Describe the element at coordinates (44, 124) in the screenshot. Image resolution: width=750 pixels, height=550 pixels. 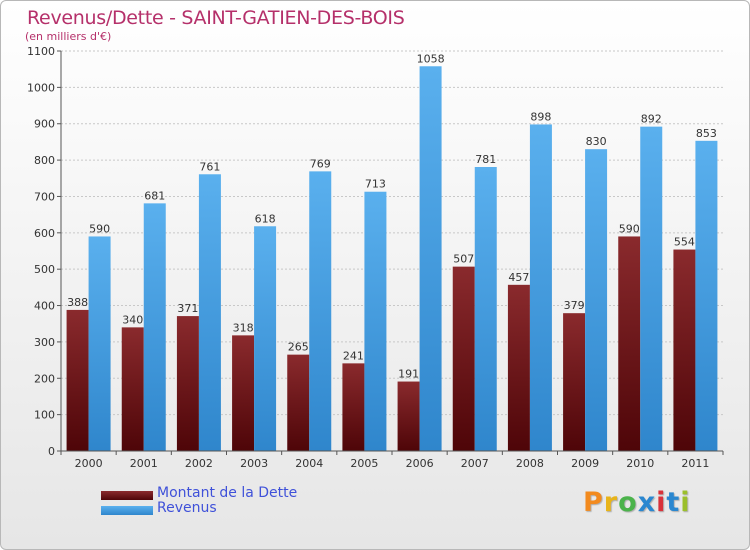
I see `y-tick-label: 900` at that location.